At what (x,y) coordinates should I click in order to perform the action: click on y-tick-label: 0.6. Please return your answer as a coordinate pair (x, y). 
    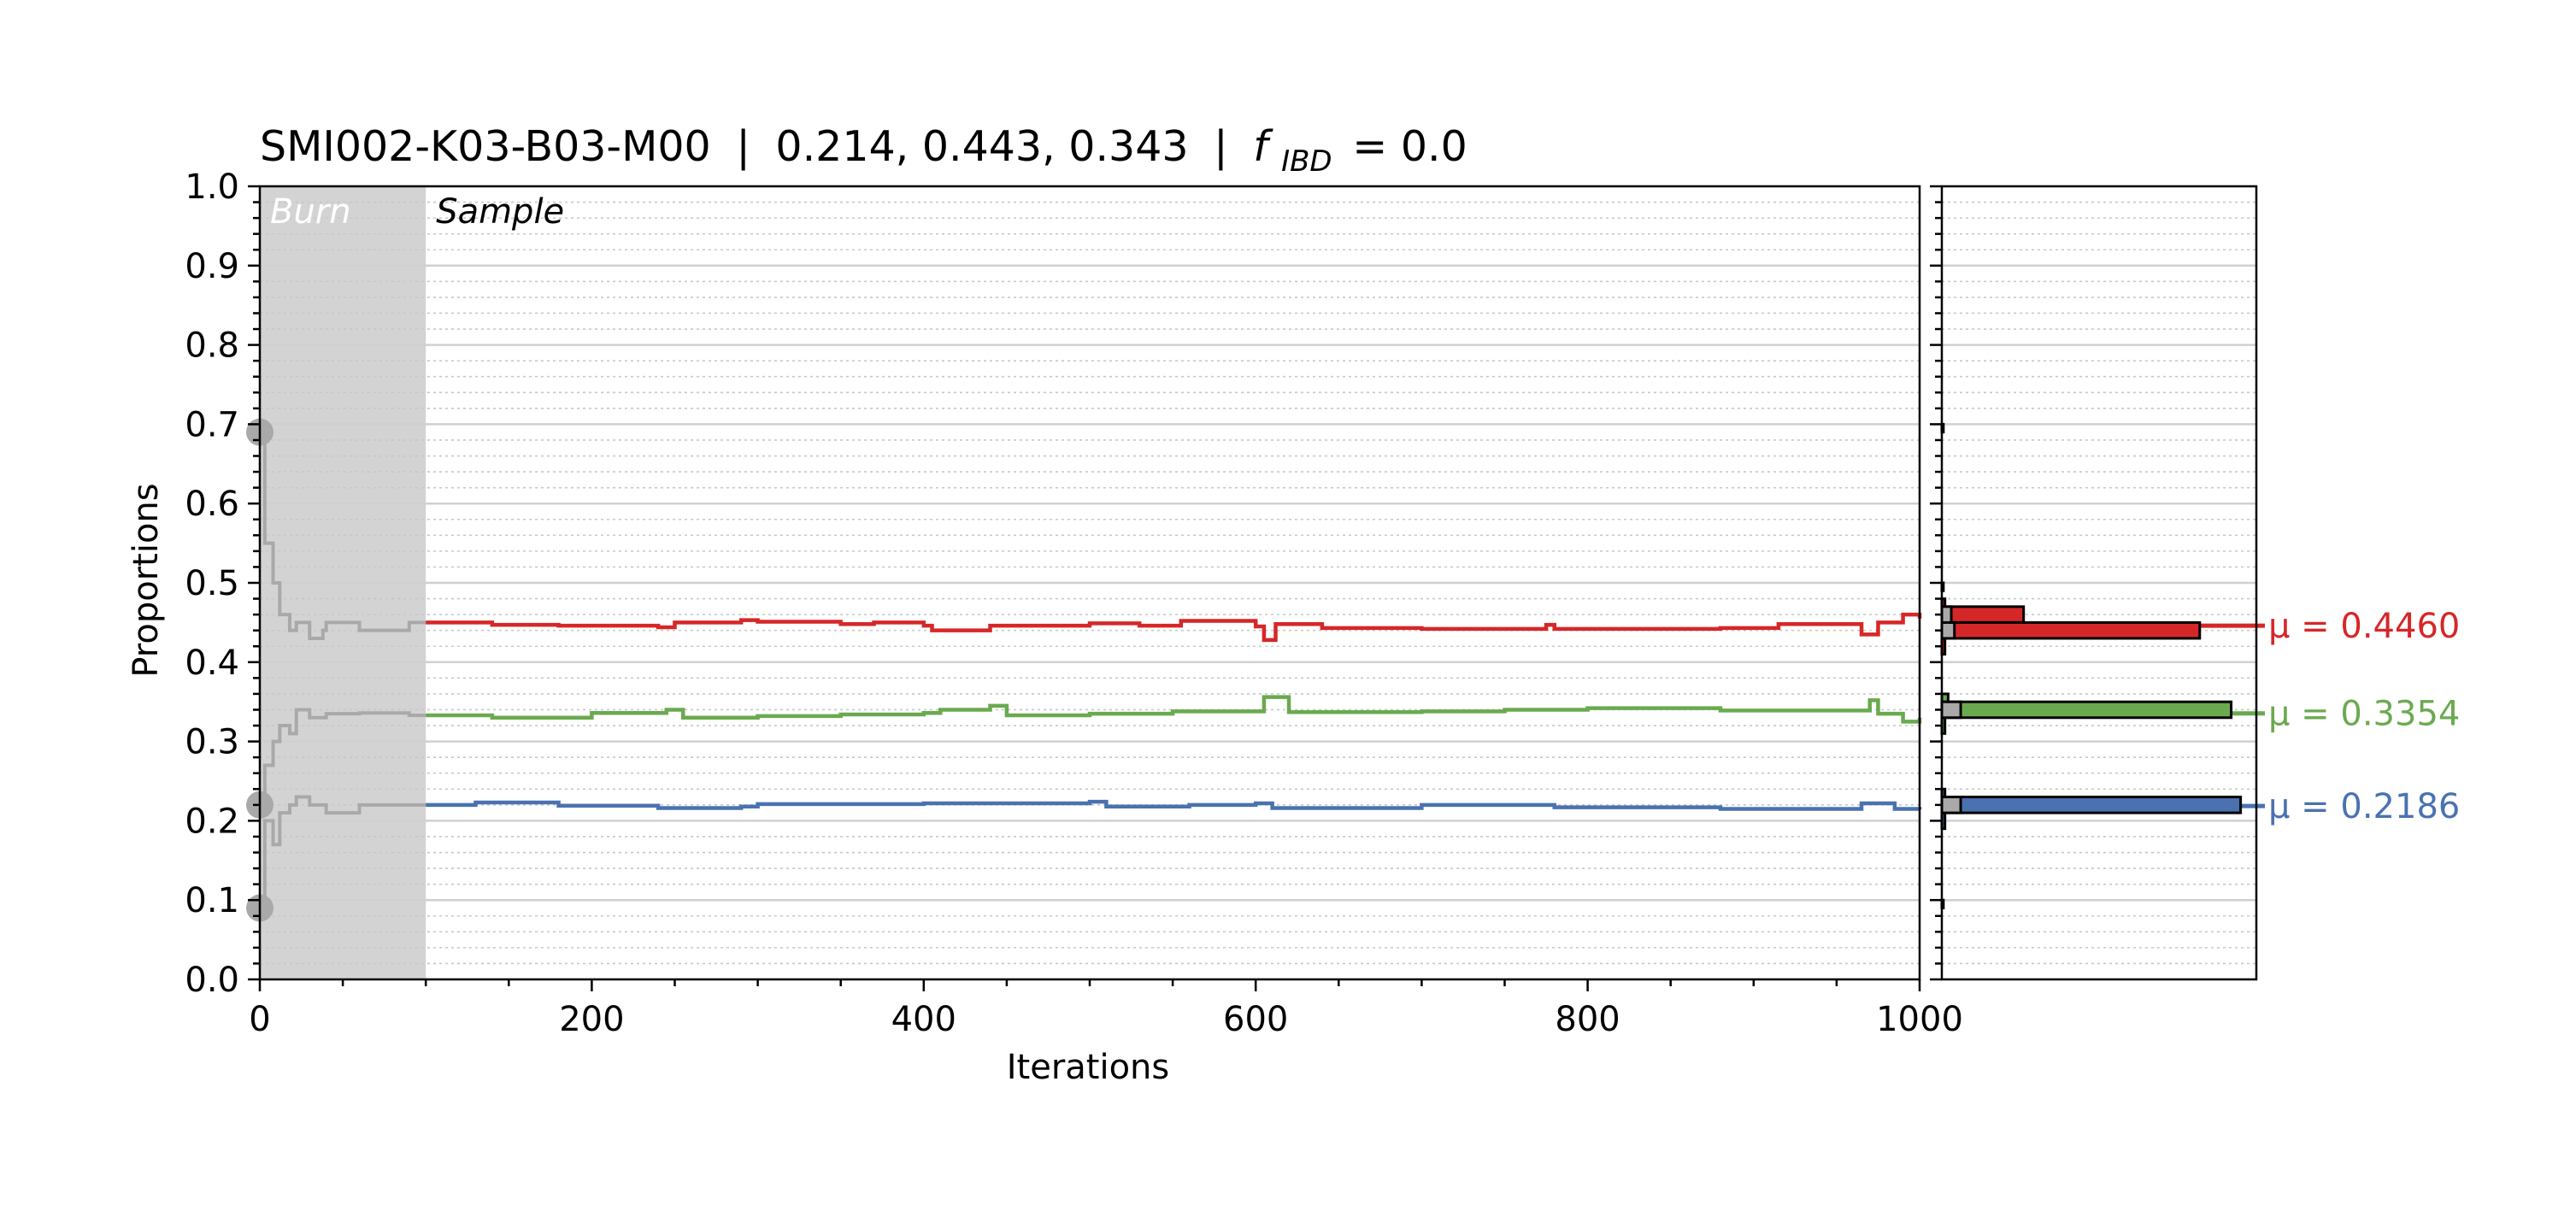
    Looking at the image, I should click on (212, 504).